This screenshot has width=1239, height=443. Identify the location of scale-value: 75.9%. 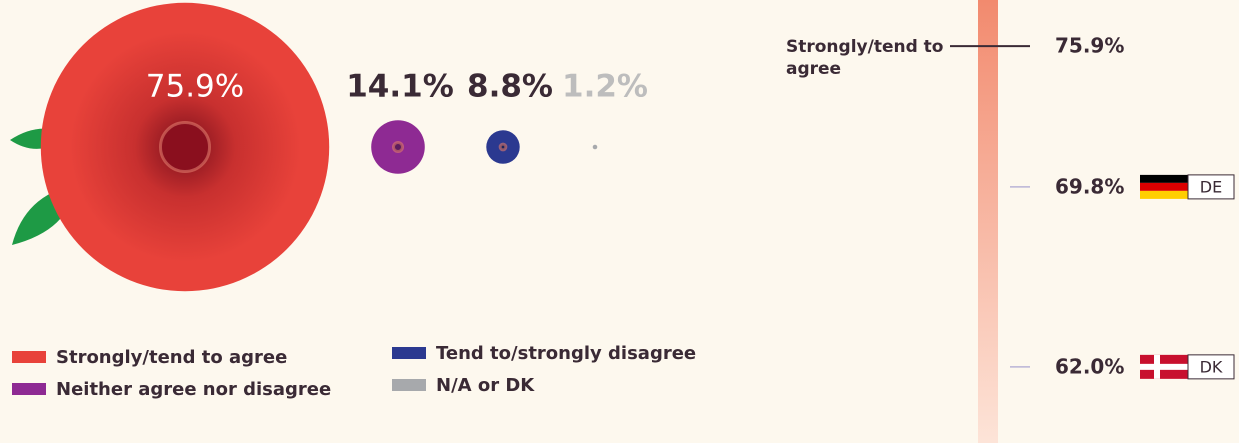
(1089, 46).